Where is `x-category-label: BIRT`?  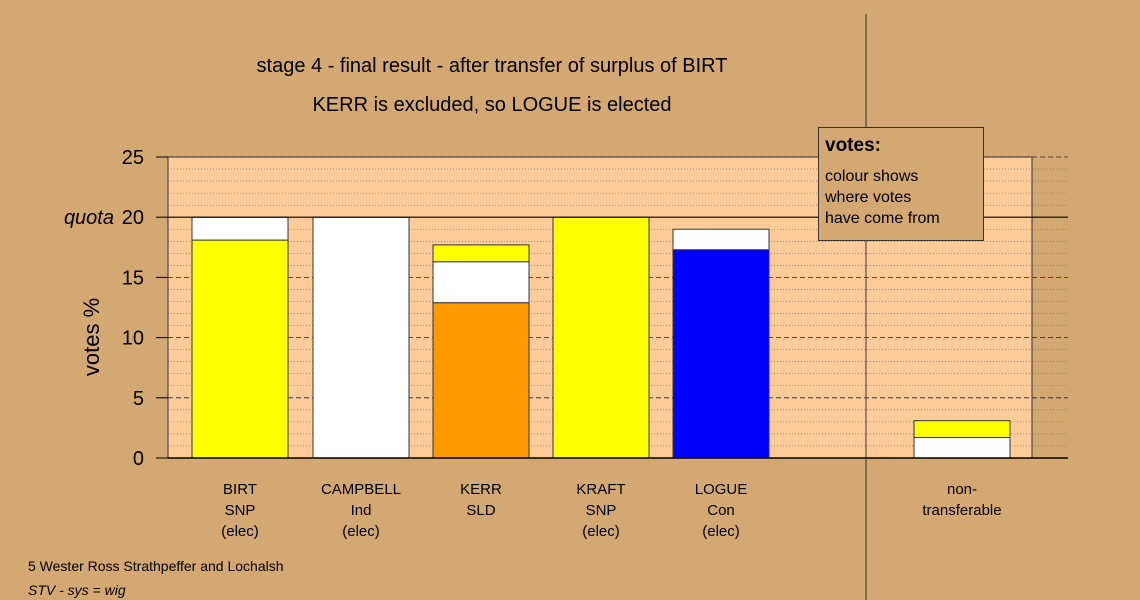
x-category-label: BIRT is located at coordinates (240, 489).